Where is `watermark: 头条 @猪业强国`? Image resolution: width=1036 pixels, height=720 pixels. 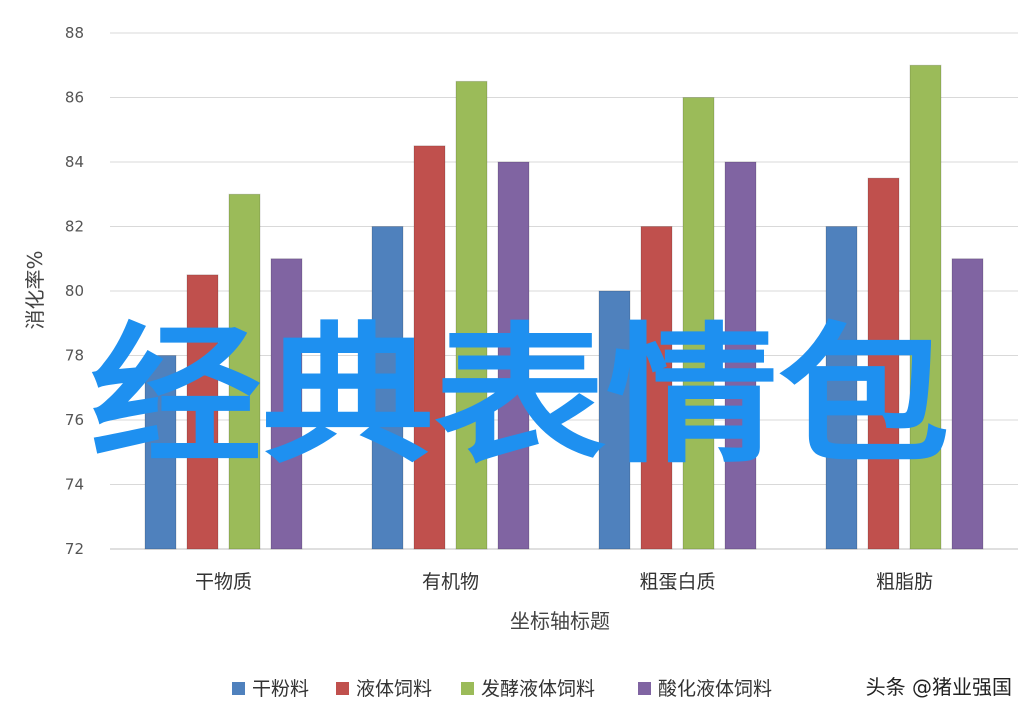 watermark: 头条 @猪业强国 is located at coordinates (939, 687).